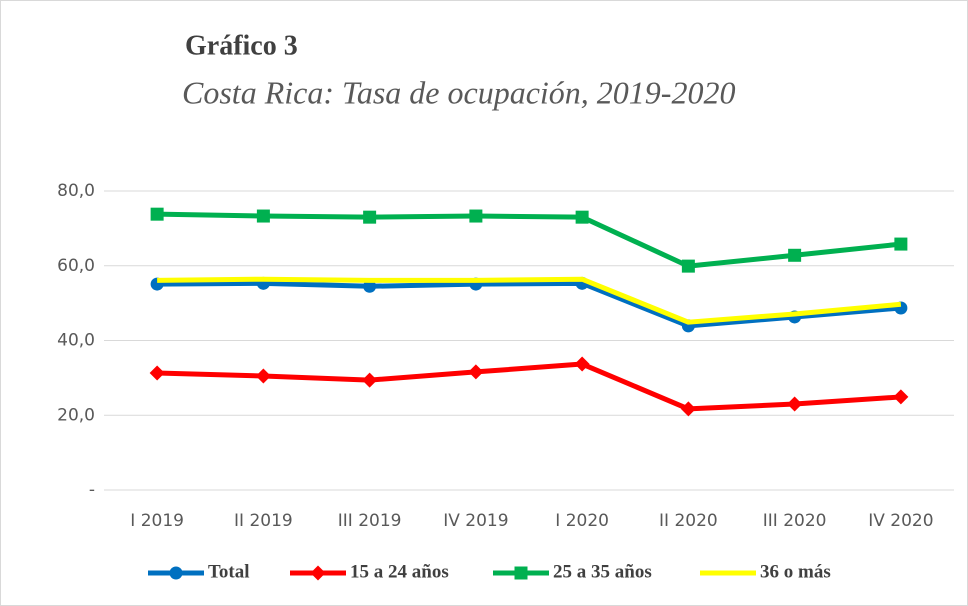 This screenshot has height=606, width=968. What do you see at coordinates (795, 571) in the screenshot?
I see `legend-label: 36 o más` at bounding box center [795, 571].